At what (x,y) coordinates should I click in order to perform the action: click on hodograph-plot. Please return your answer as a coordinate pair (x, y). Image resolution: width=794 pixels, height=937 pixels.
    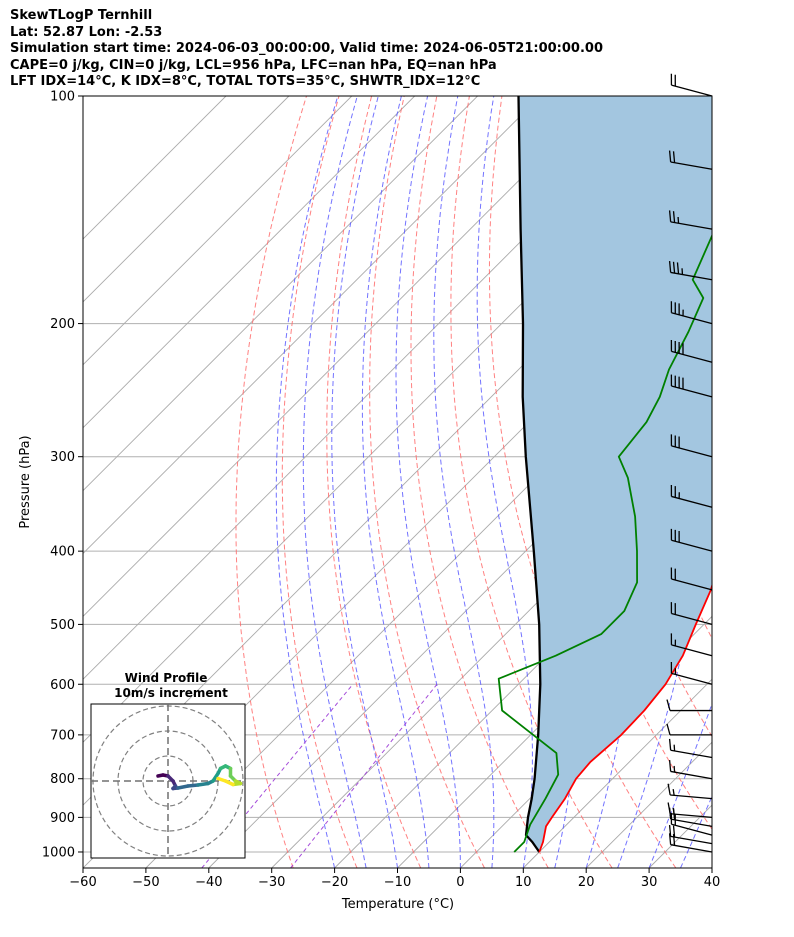
    Looking at the image, I should click on (168, 781).